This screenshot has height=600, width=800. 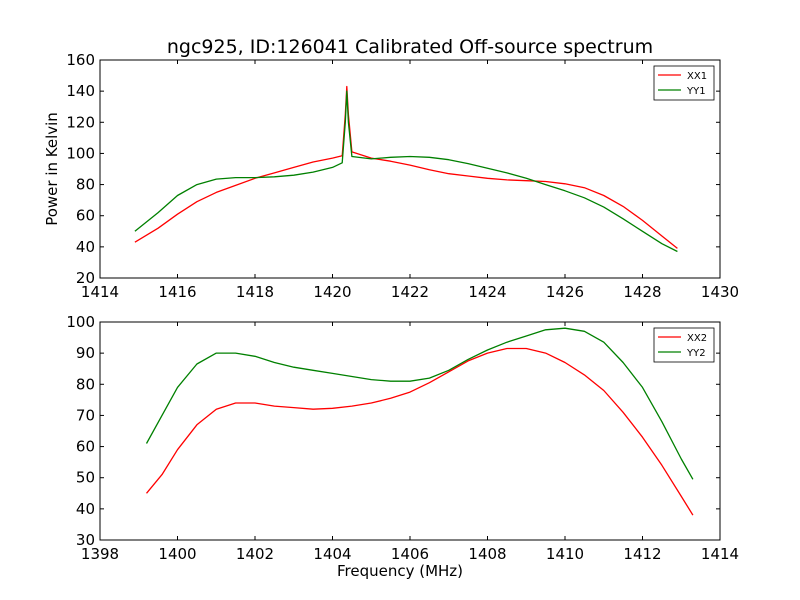 What do you see at coordinates (697, 338) in the screenshot?
I see `legend-label: XX2` at bounding box center [697, 338].